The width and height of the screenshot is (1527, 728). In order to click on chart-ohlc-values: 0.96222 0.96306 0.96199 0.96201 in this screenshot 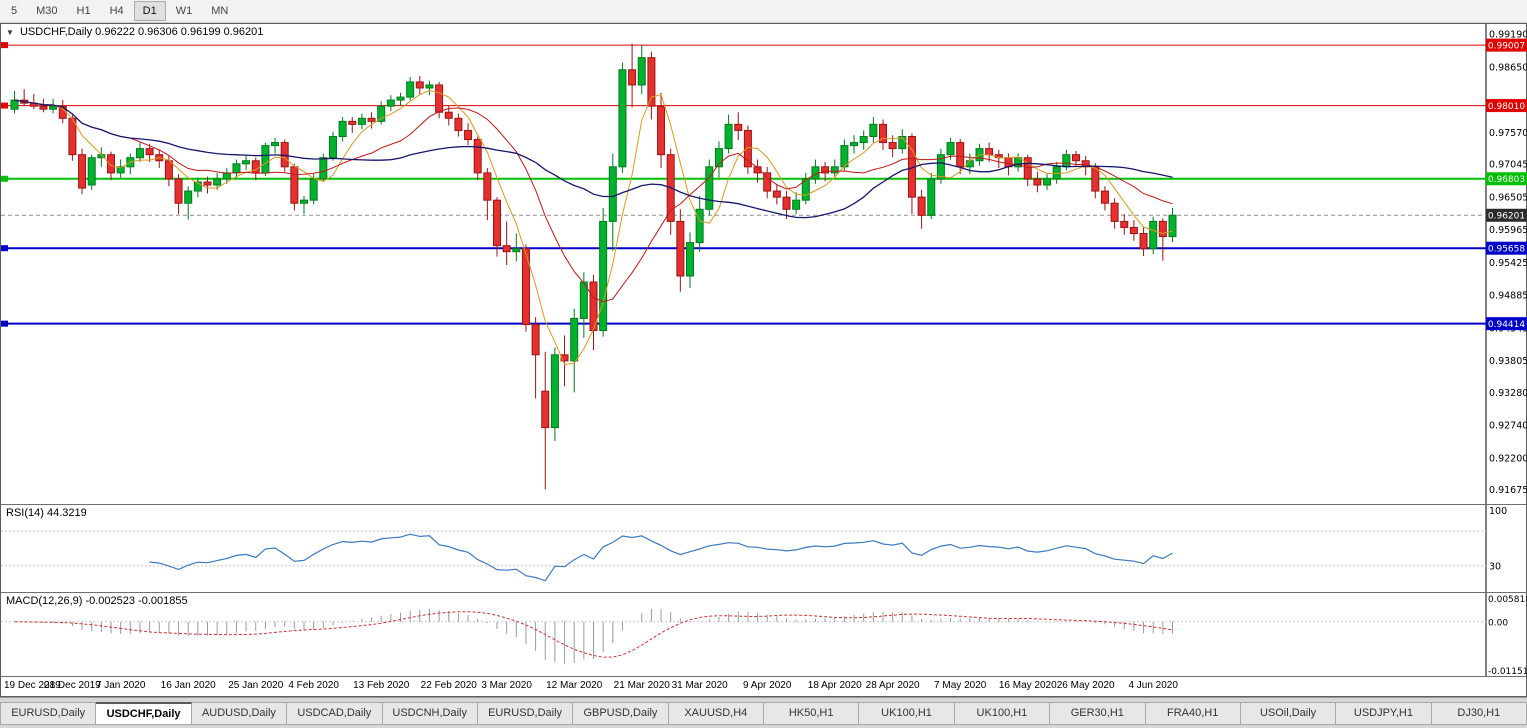, I will do `click(179, 32)`.